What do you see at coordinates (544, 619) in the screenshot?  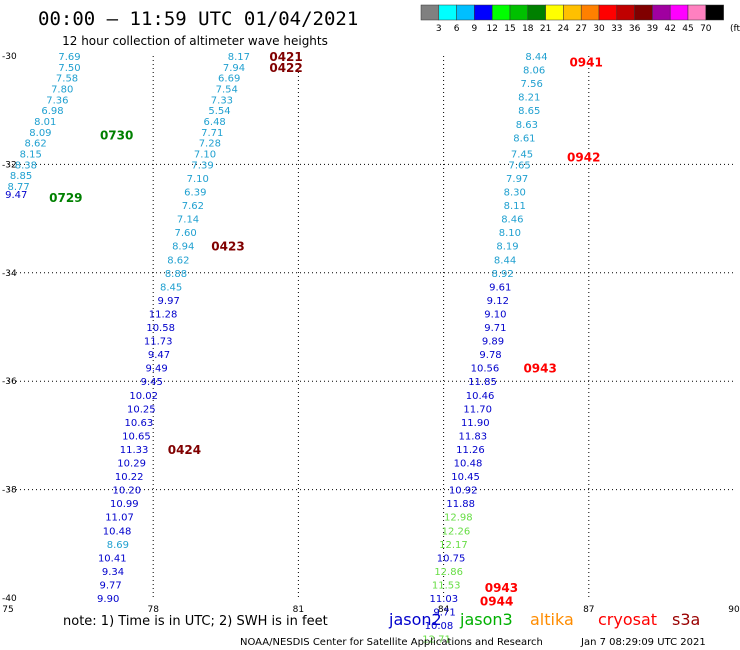 I see `mission-legend: jason2 jason3 altika cryosat s3a` at bounding box center [544, 619].